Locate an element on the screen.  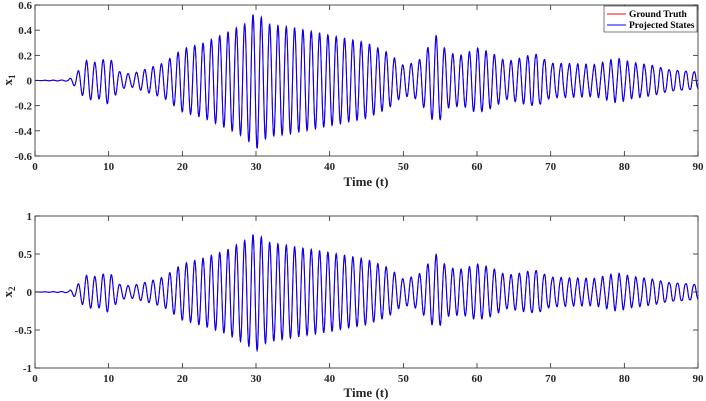
legend-box is located at coordinates (650, 19).